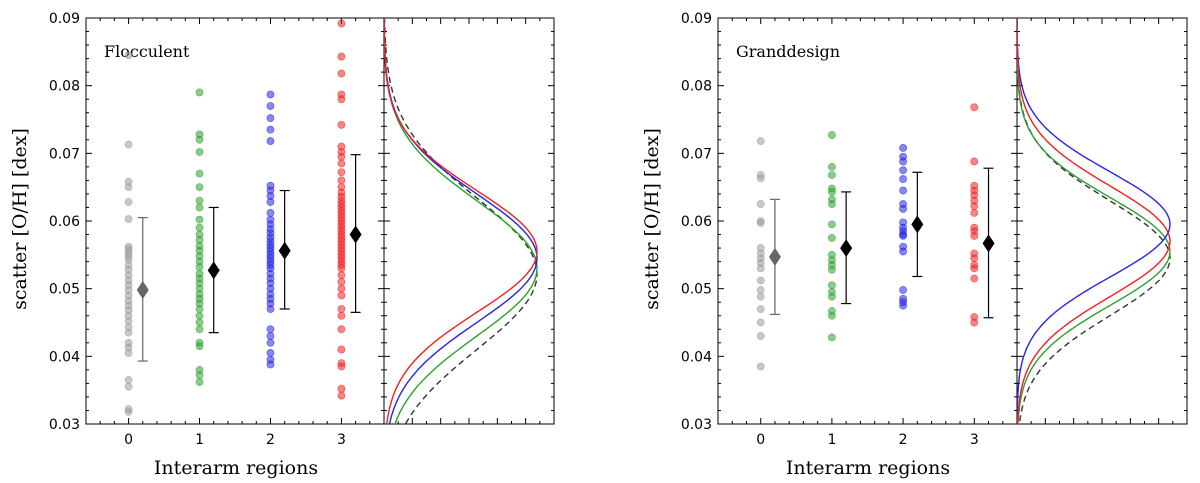  I want to click on y-tick-label: 0.06, so click(696, 222).